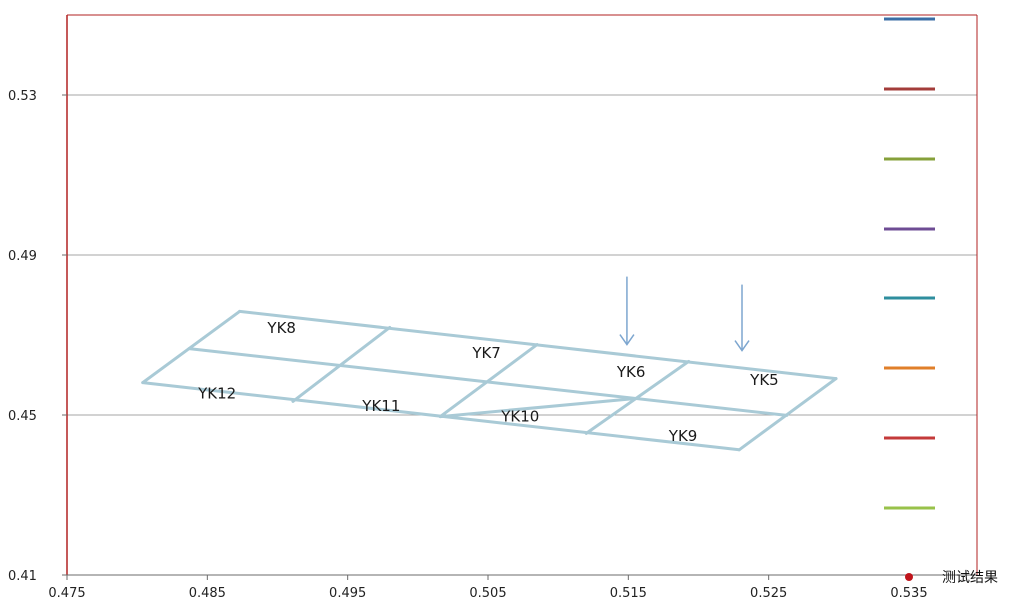  I want to click on x-tick-label: 0.535, so click(908, 593).